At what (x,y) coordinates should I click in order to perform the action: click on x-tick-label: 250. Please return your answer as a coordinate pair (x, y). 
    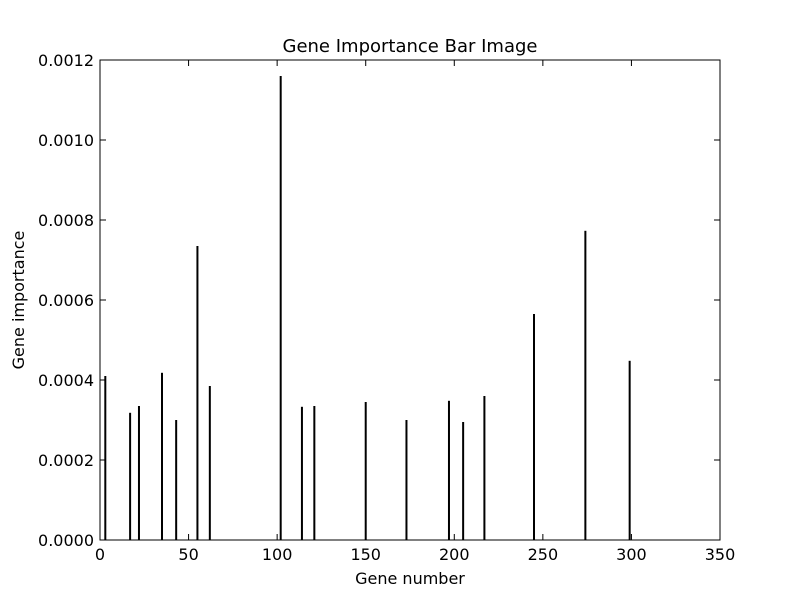
    Looking at the image, I should click on (543, 554).